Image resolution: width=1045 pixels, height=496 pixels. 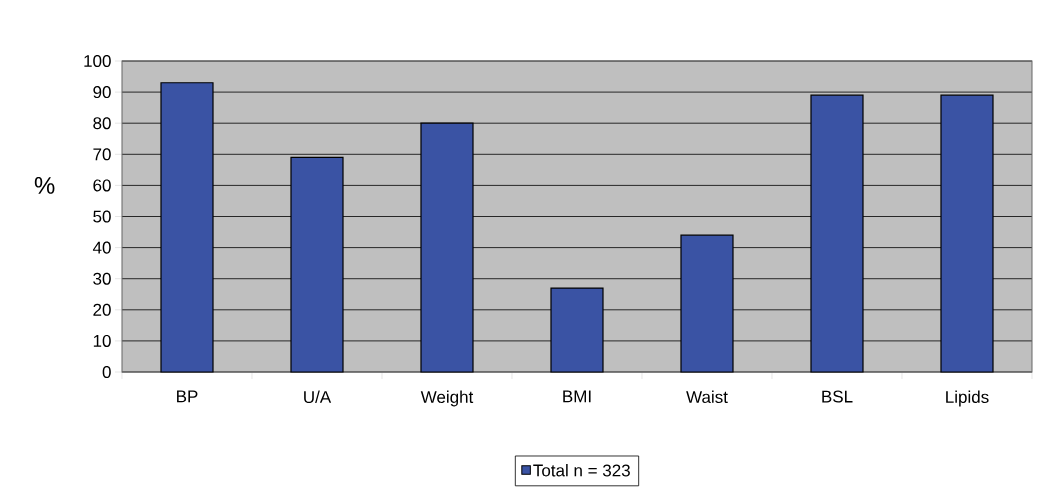 What do you see at coordinates (102, 340) in the screenshot?
I see `y-tick-label: 10` at bounding box center [102, 340].